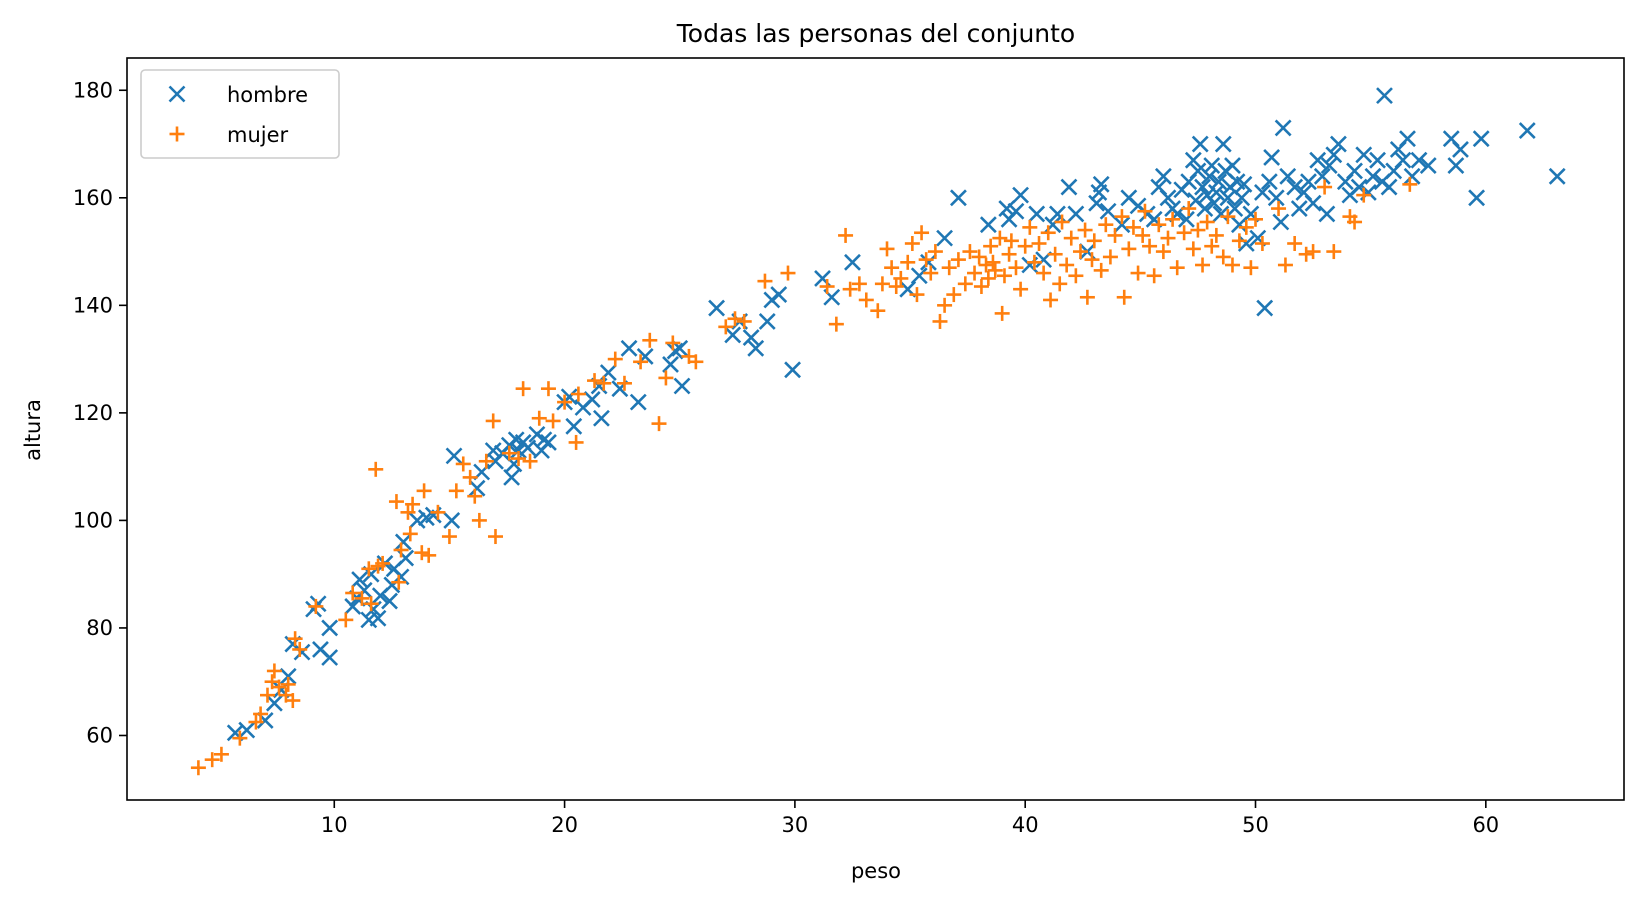  I want to click on y-tick-label: 140, so click(93, 305).